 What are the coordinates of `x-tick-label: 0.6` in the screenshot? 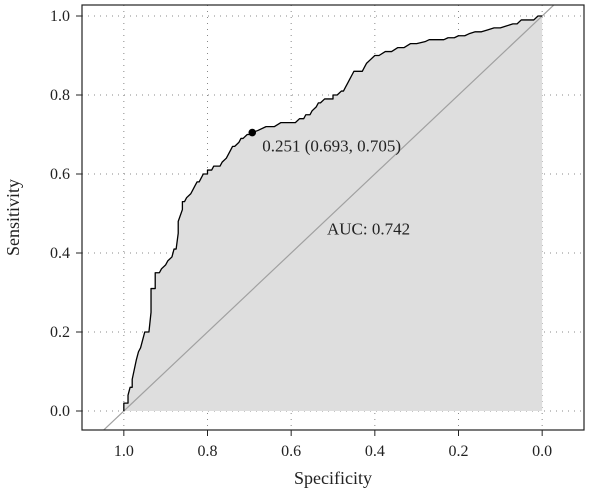 It's located at (291, 451).